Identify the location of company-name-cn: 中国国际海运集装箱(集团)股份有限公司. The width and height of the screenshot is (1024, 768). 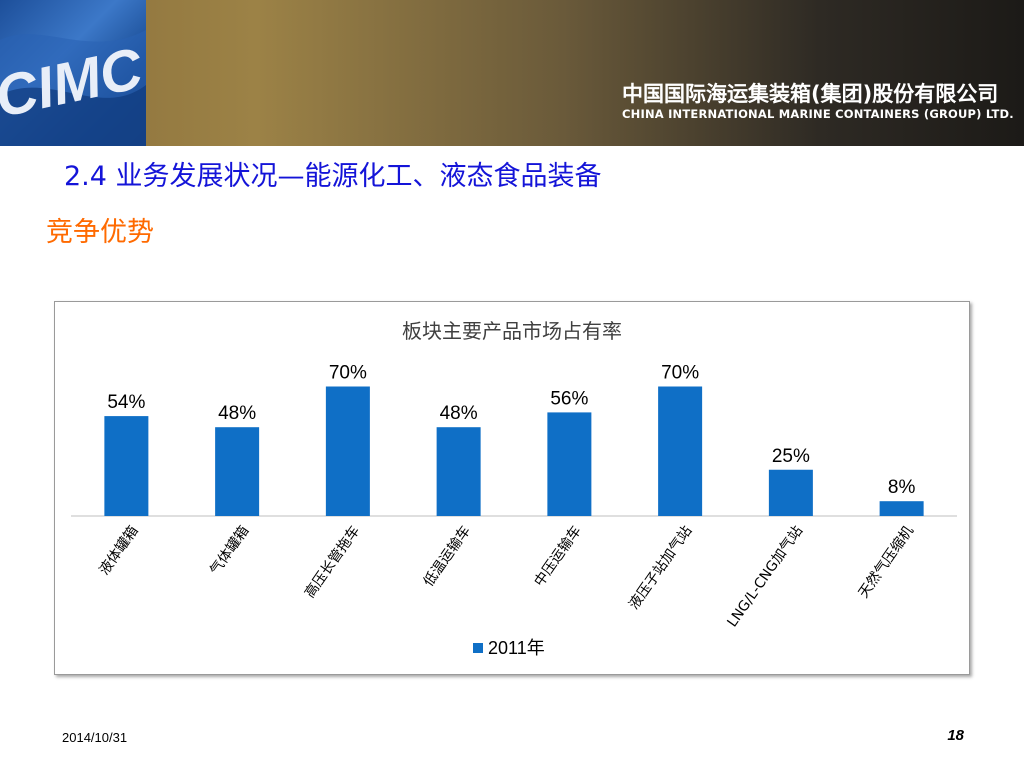
(810, 94).